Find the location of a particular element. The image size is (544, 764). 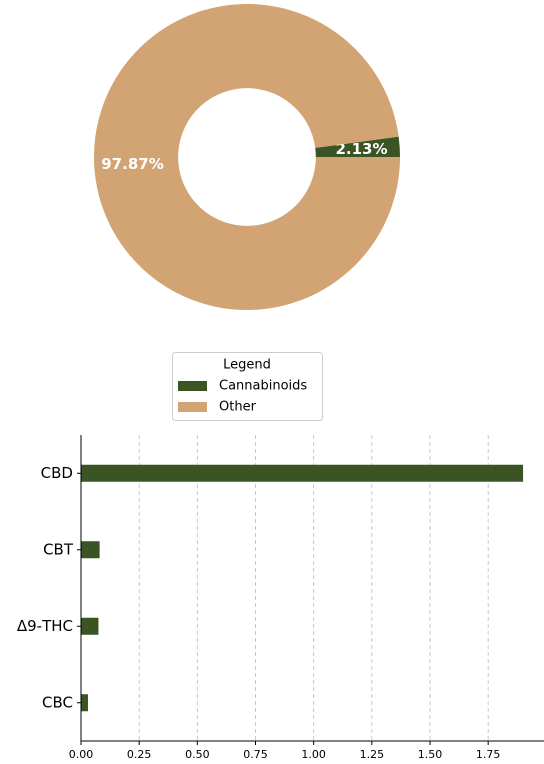

y-tick-label: CBC is located at coordinates (57, 702).